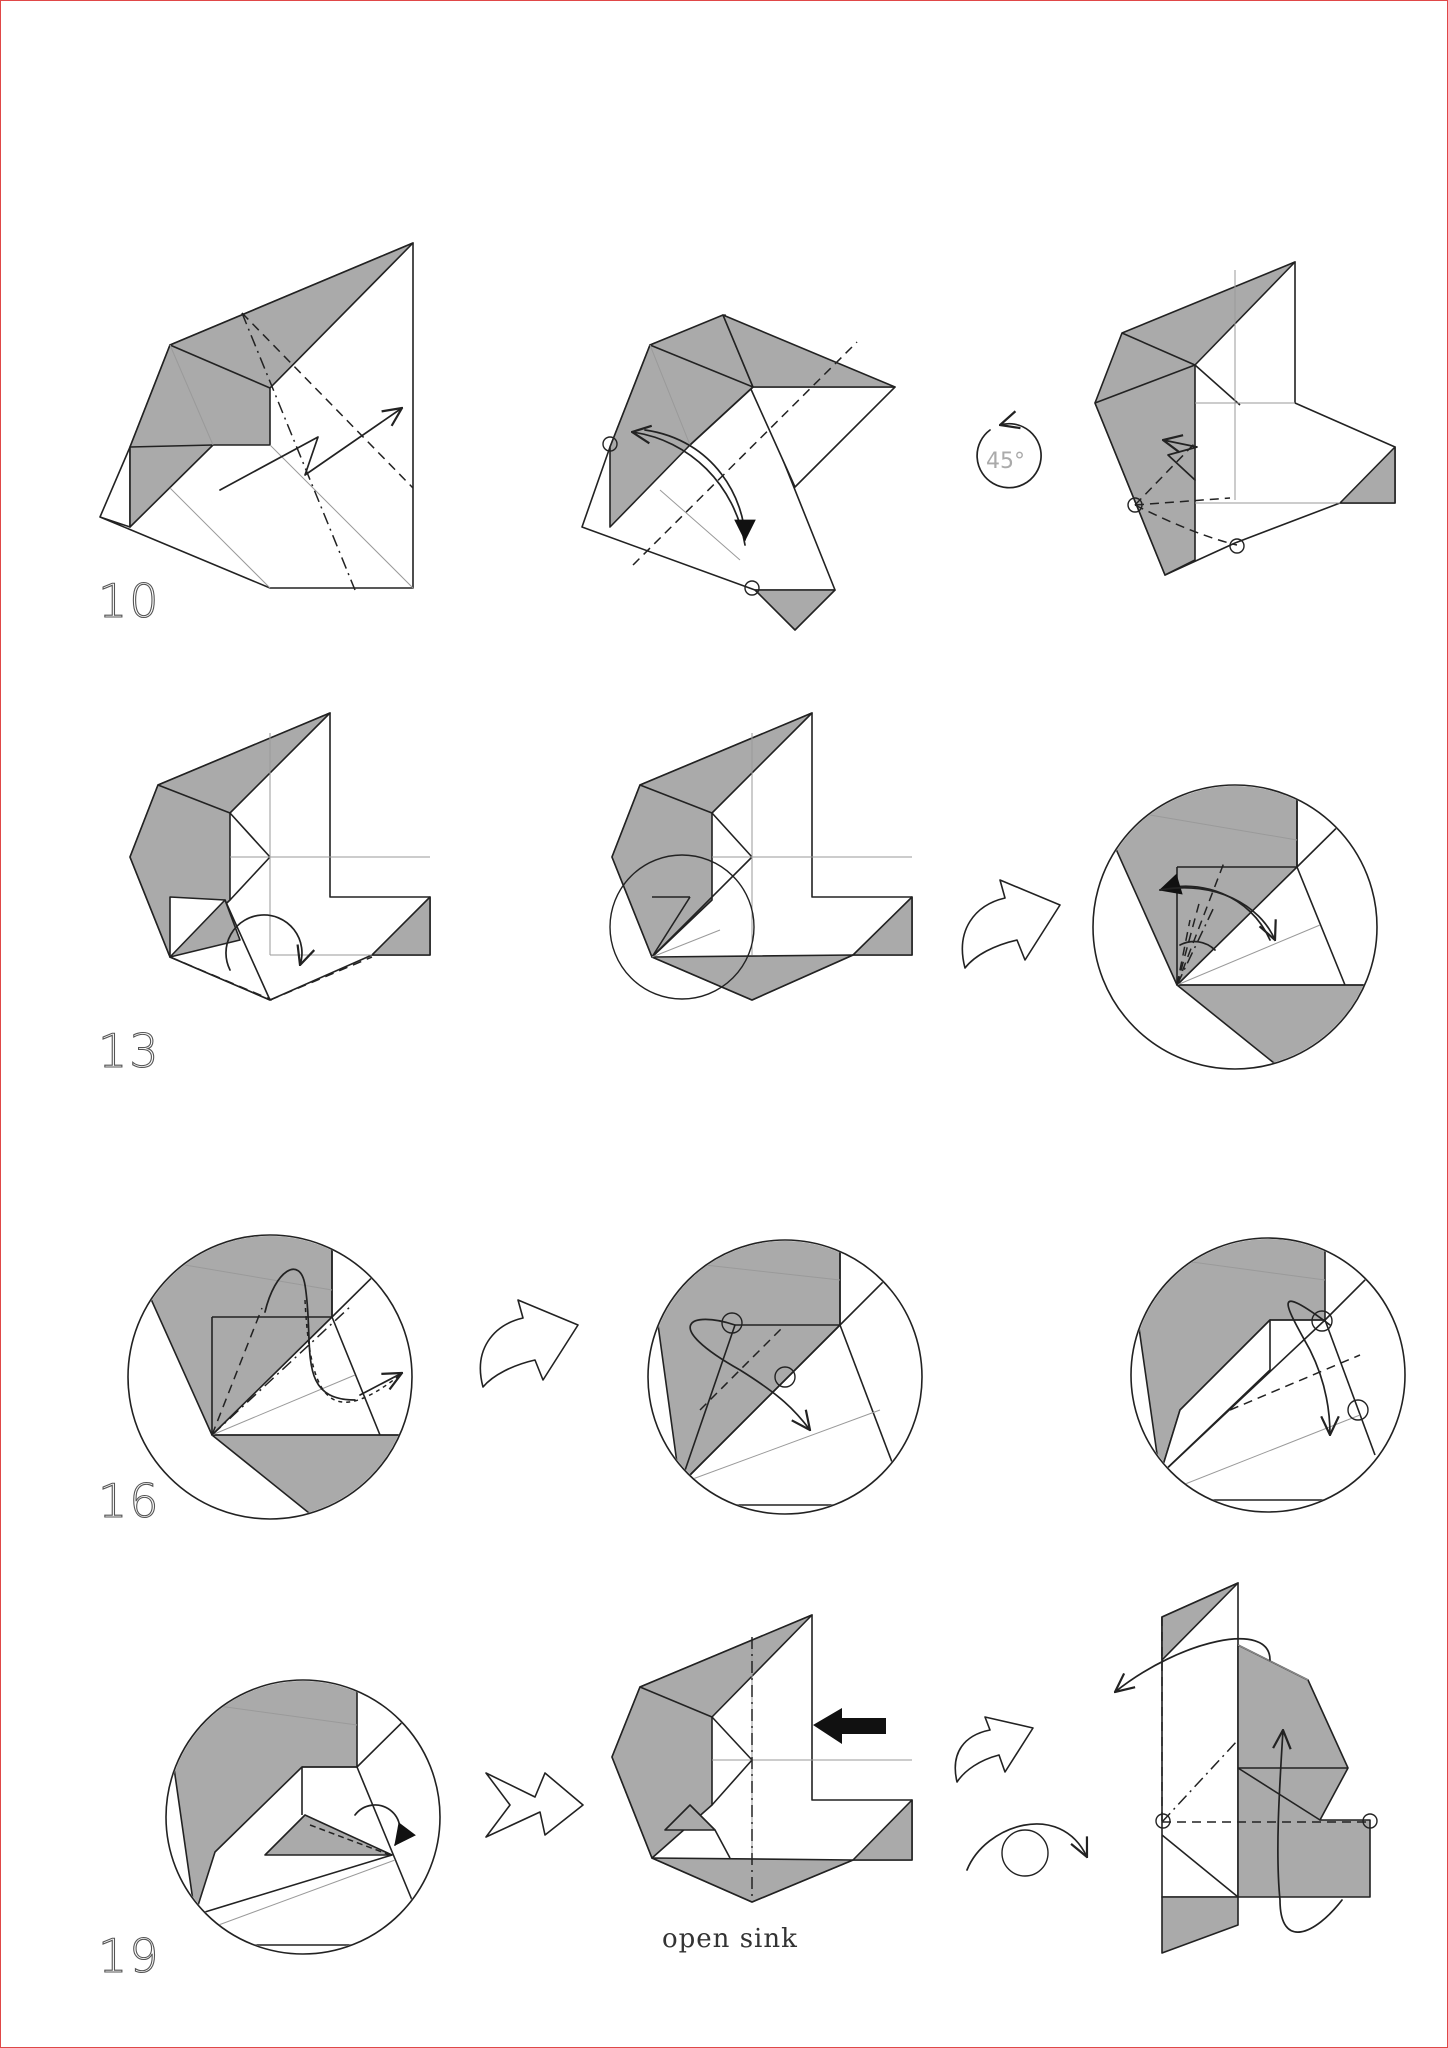  What do you see at coordinates (849, 1726) in the screenshot?
I see `step20-push-arrow` at bounding box center [849, 1726].